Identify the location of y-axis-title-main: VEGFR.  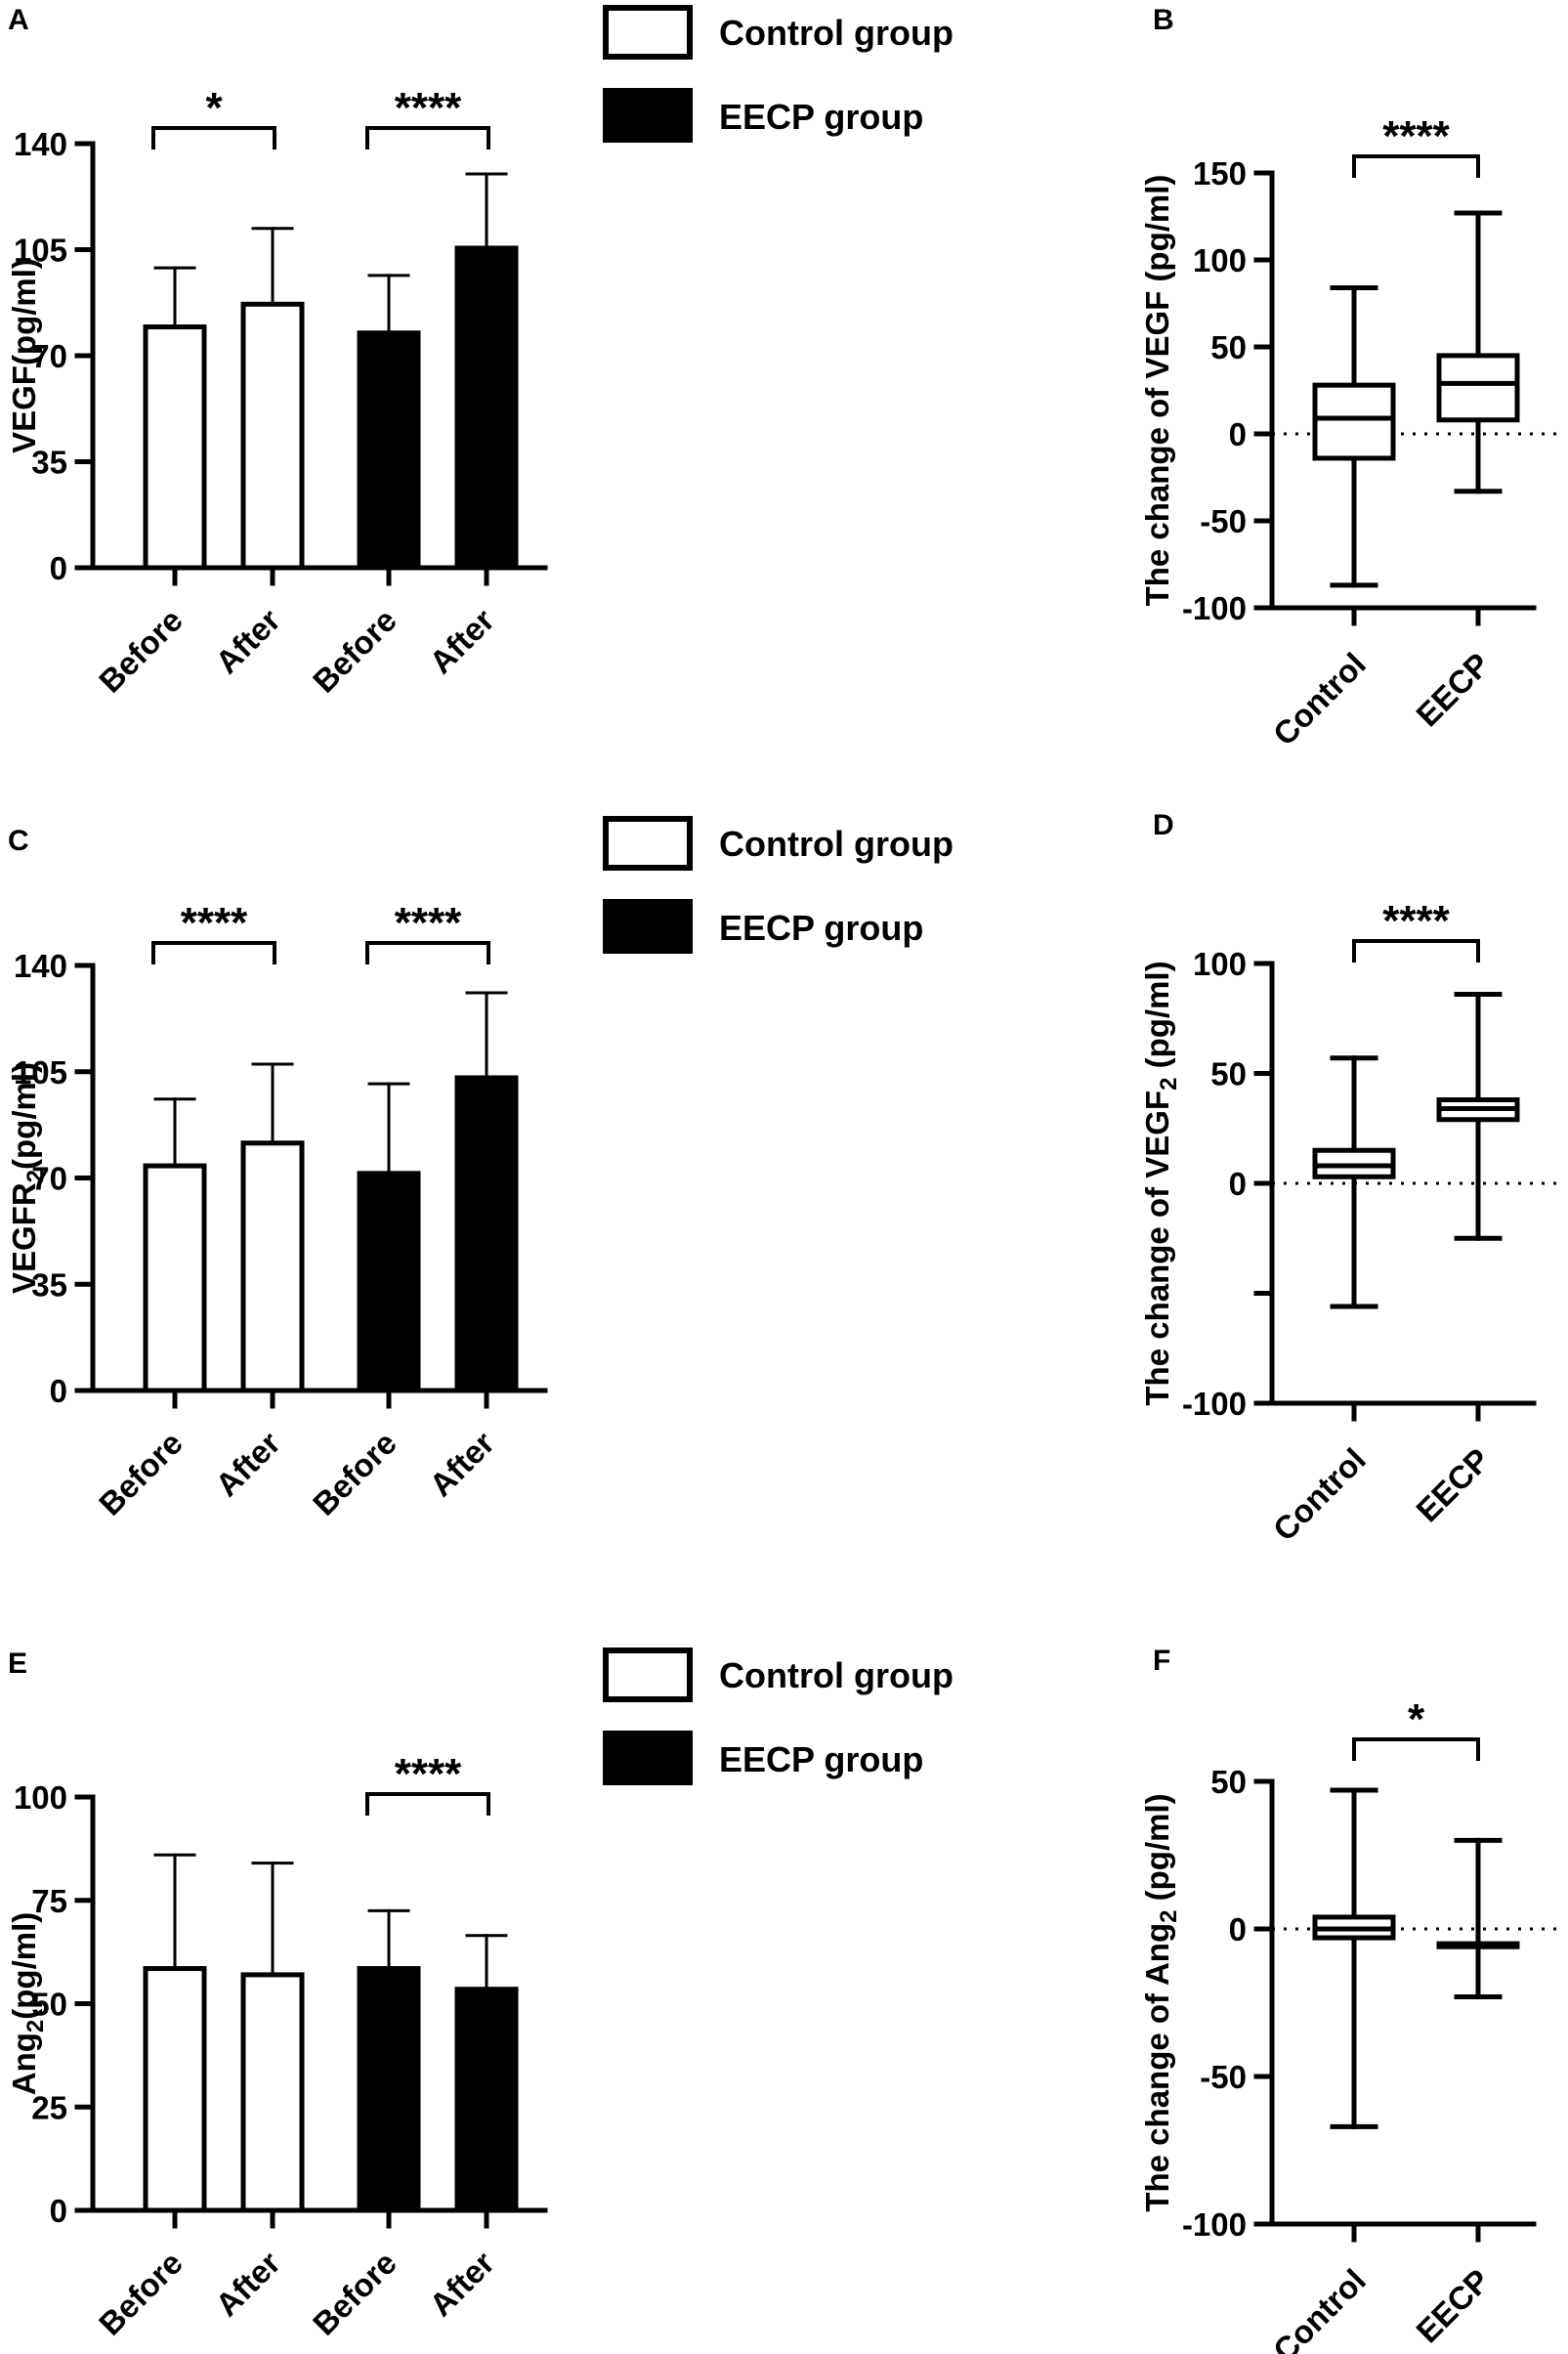
(24, 1238).